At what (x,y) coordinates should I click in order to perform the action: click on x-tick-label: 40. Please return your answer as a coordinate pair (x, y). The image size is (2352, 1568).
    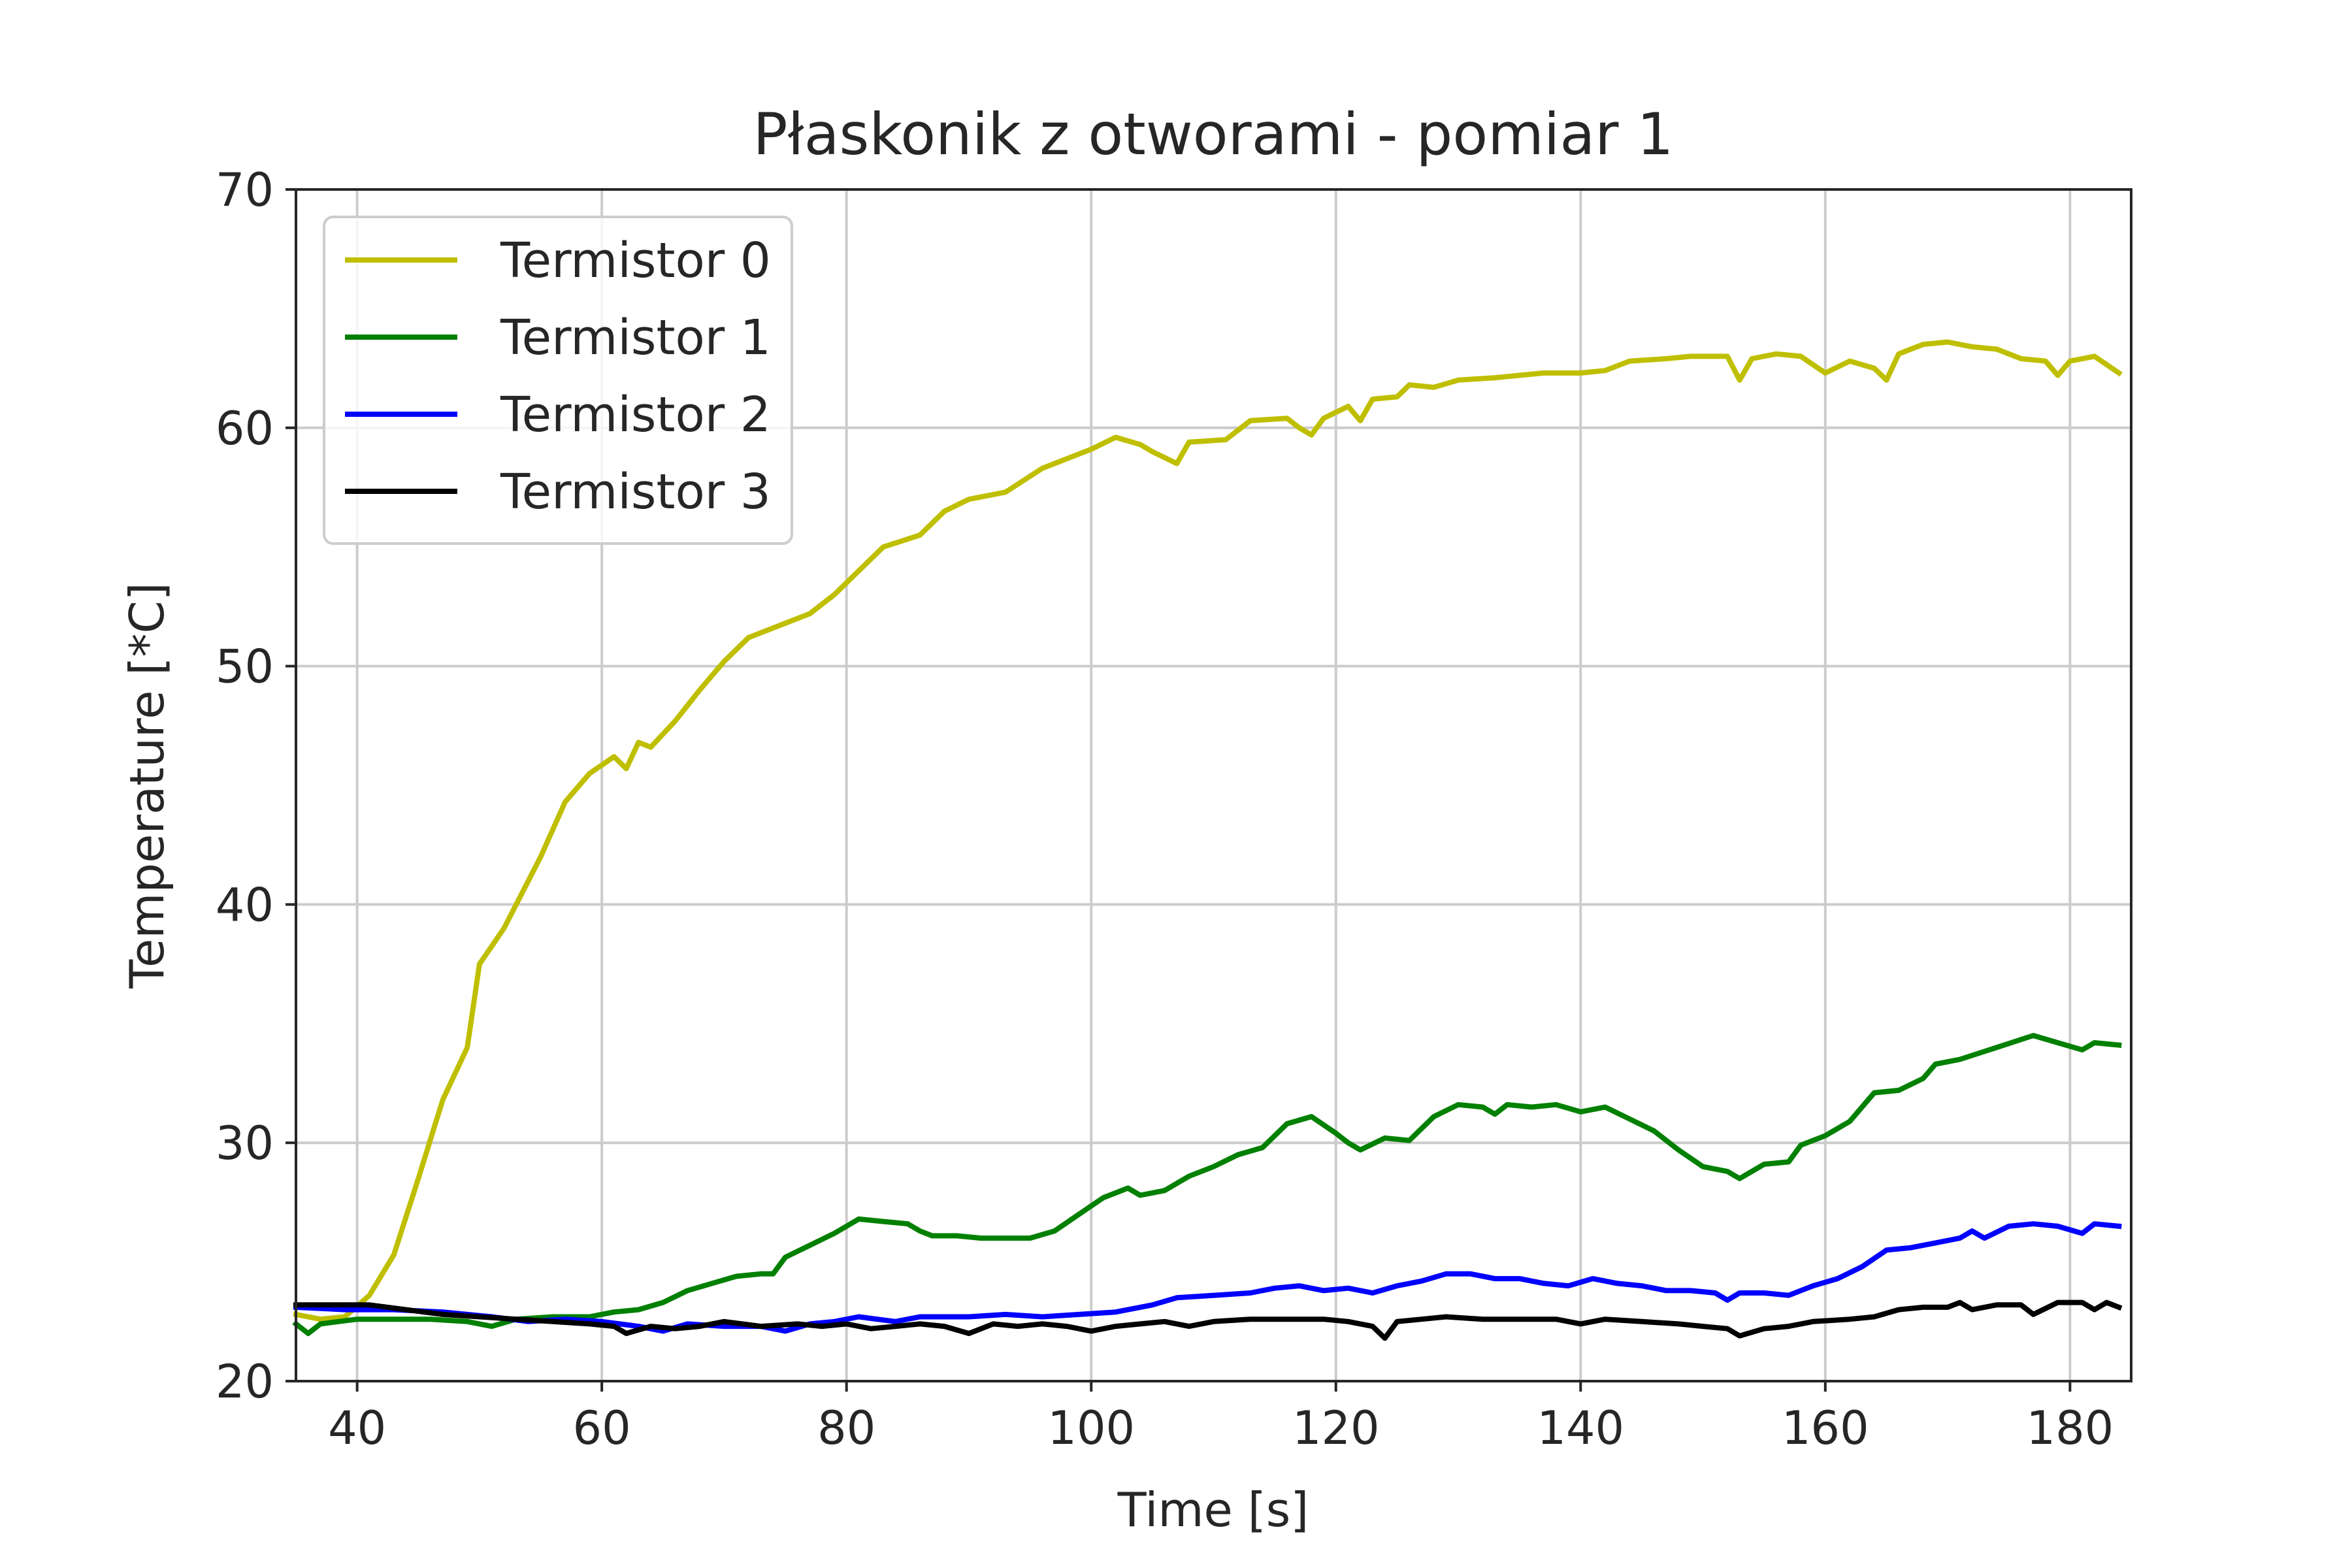
    Looking at the image, I should click on (357, 1428).